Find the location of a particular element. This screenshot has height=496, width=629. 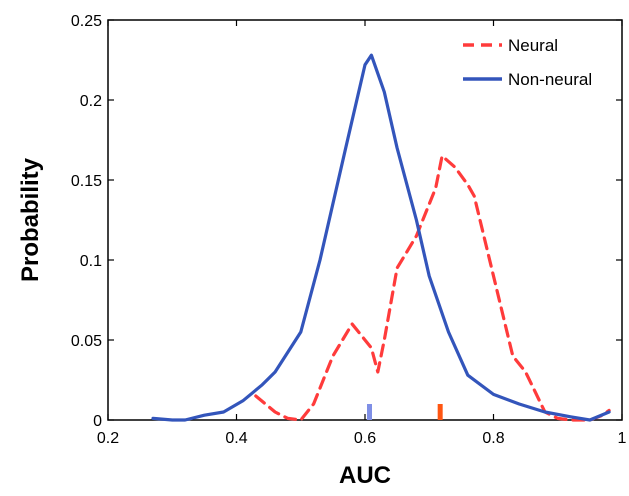

legend-box is located at coordinates (536, 63).